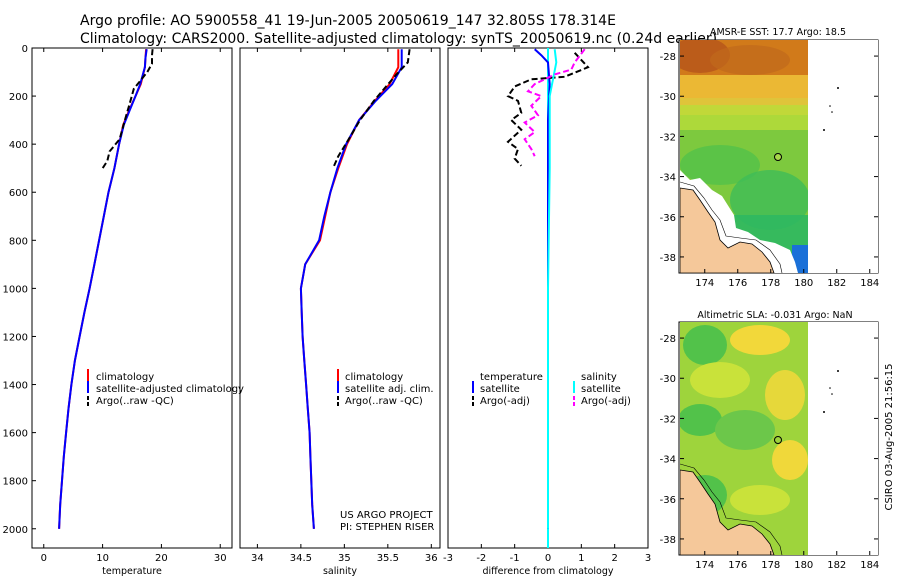 This screenshot has width=900, height=580. What do you see at coordinates (869, 283) in the screenshot?
I see `sst_map-xtick-label-5: 184` at bounding box center [869, 283].